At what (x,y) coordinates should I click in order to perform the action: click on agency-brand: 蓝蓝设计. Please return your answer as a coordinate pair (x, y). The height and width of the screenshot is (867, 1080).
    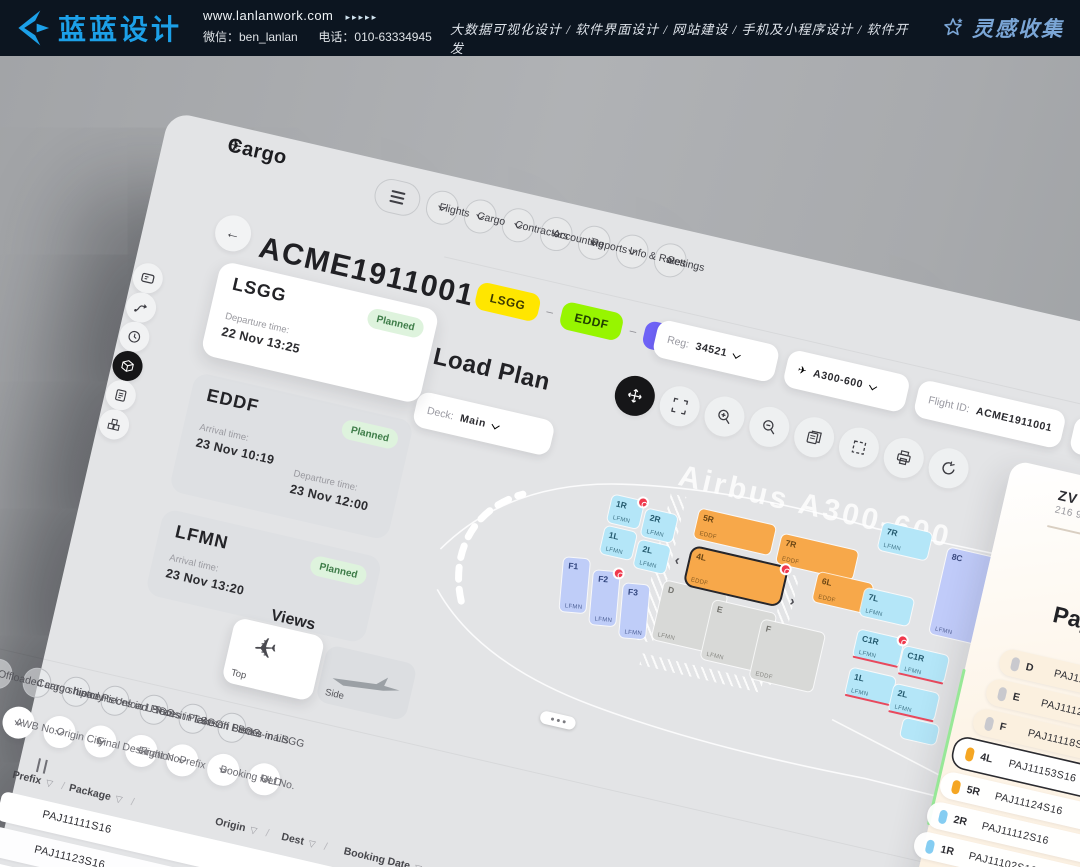
    Looking at the image, I should click on (120, 29).